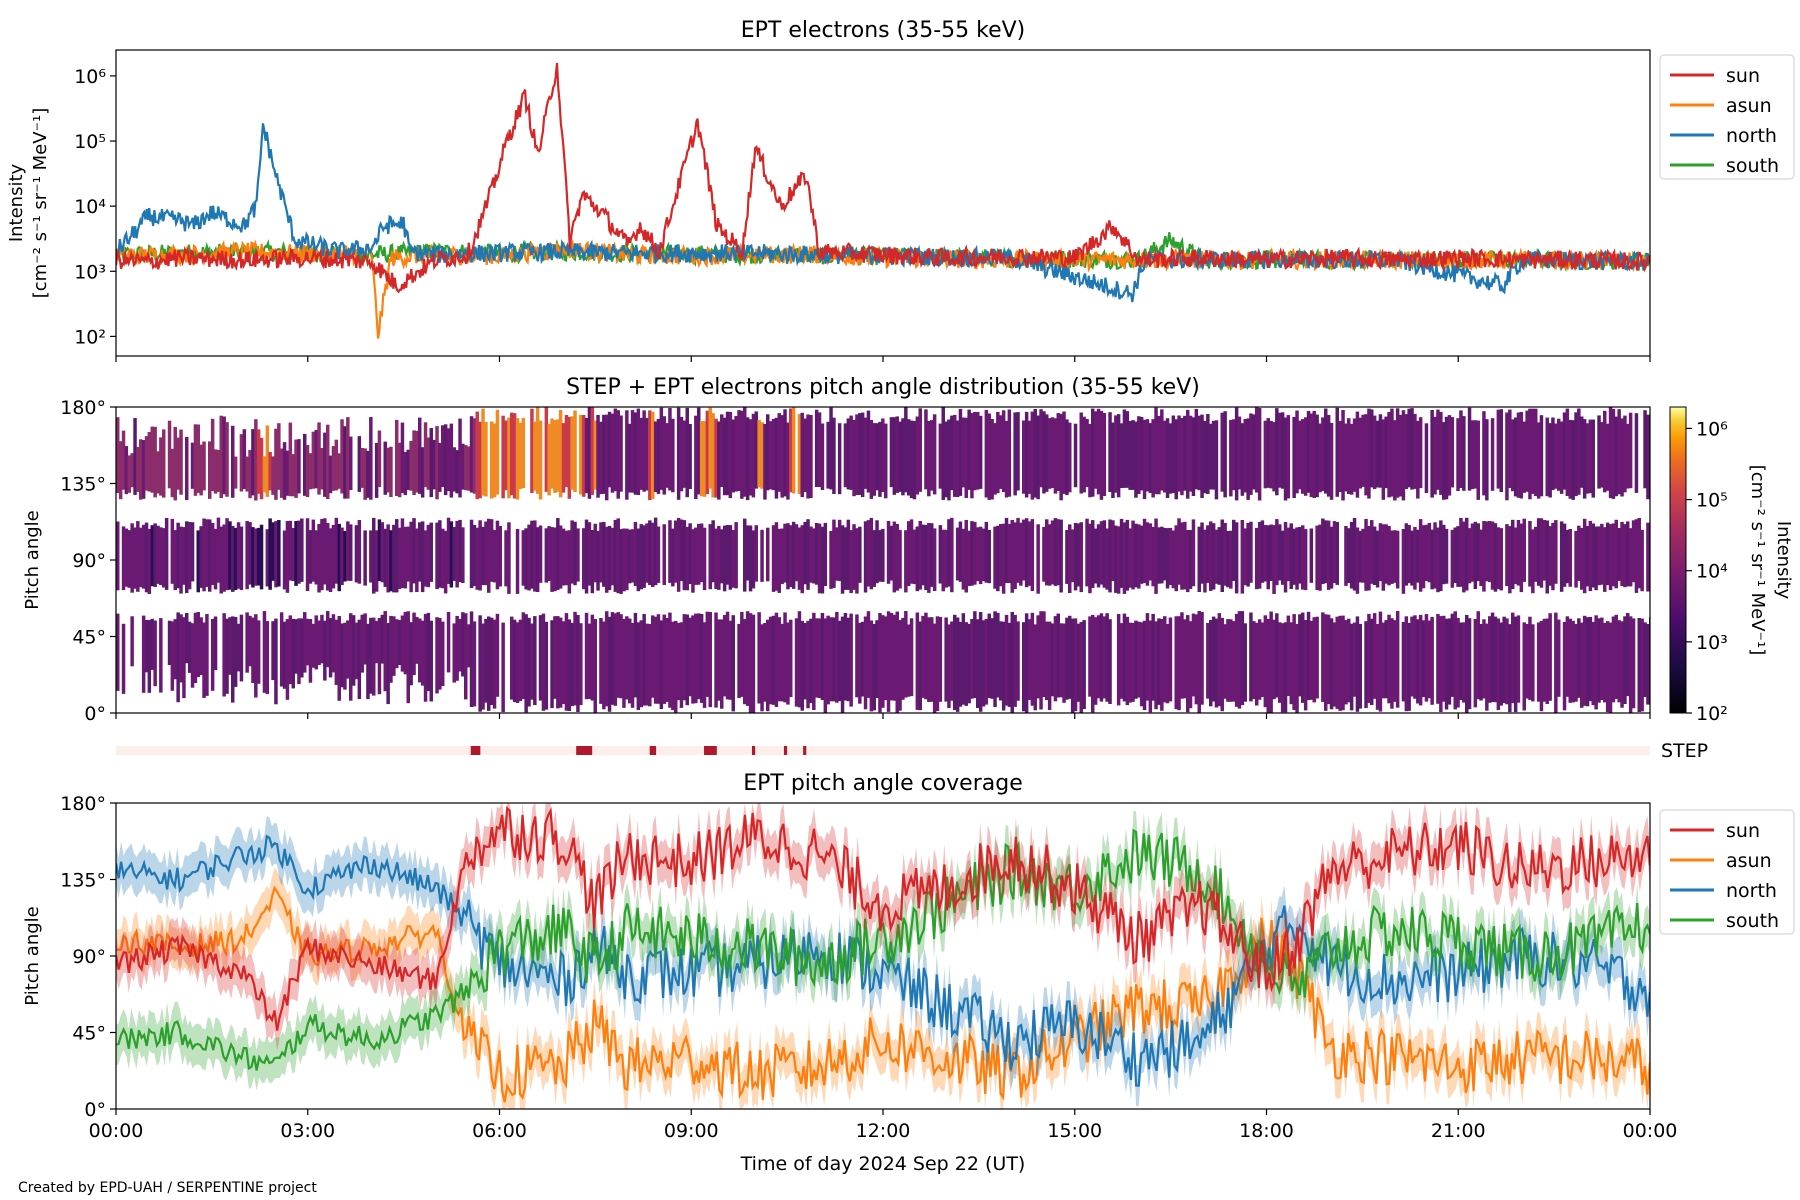 This screenshot has height=1200, width=1800. I want to click on y-tick-label: 10⁶, so click(90, 77).